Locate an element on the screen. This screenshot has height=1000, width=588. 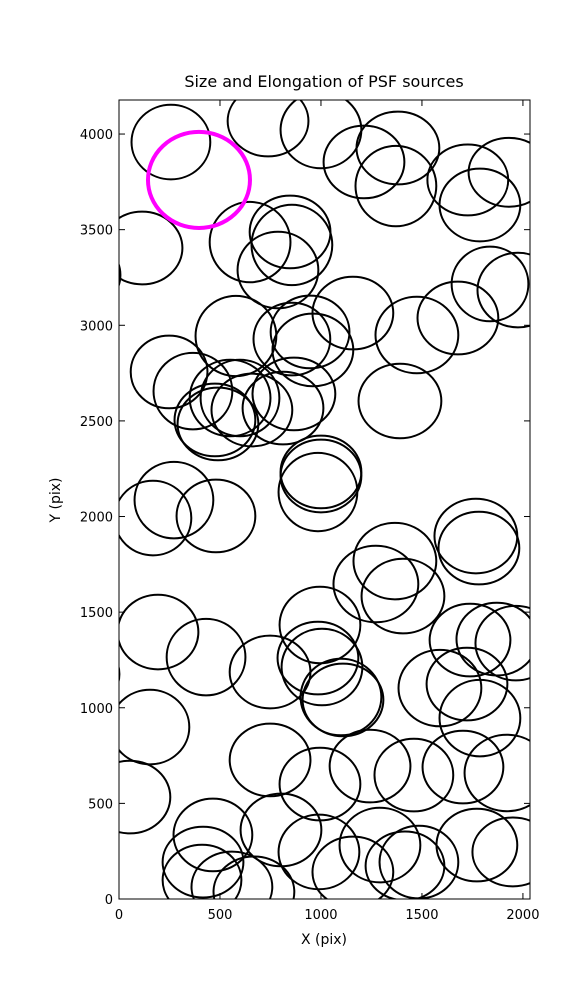
y-tick-label: 500 is located at coordinates (100, 804).